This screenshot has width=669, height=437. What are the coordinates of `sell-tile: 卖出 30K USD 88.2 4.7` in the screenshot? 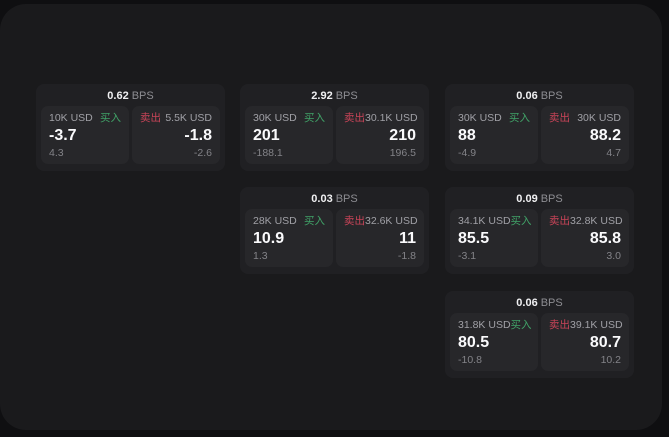 It's located at (585, 135).